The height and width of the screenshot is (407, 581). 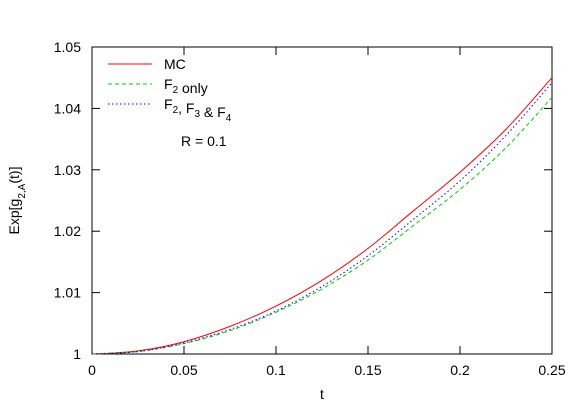 I want to click on legend-label: MC, so click(x=175, y=64).